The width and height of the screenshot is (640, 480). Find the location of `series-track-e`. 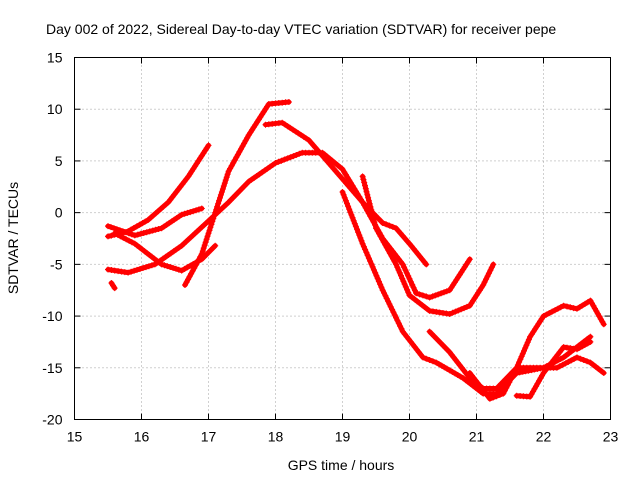

series-track-e is located at coordinates (113, 286).